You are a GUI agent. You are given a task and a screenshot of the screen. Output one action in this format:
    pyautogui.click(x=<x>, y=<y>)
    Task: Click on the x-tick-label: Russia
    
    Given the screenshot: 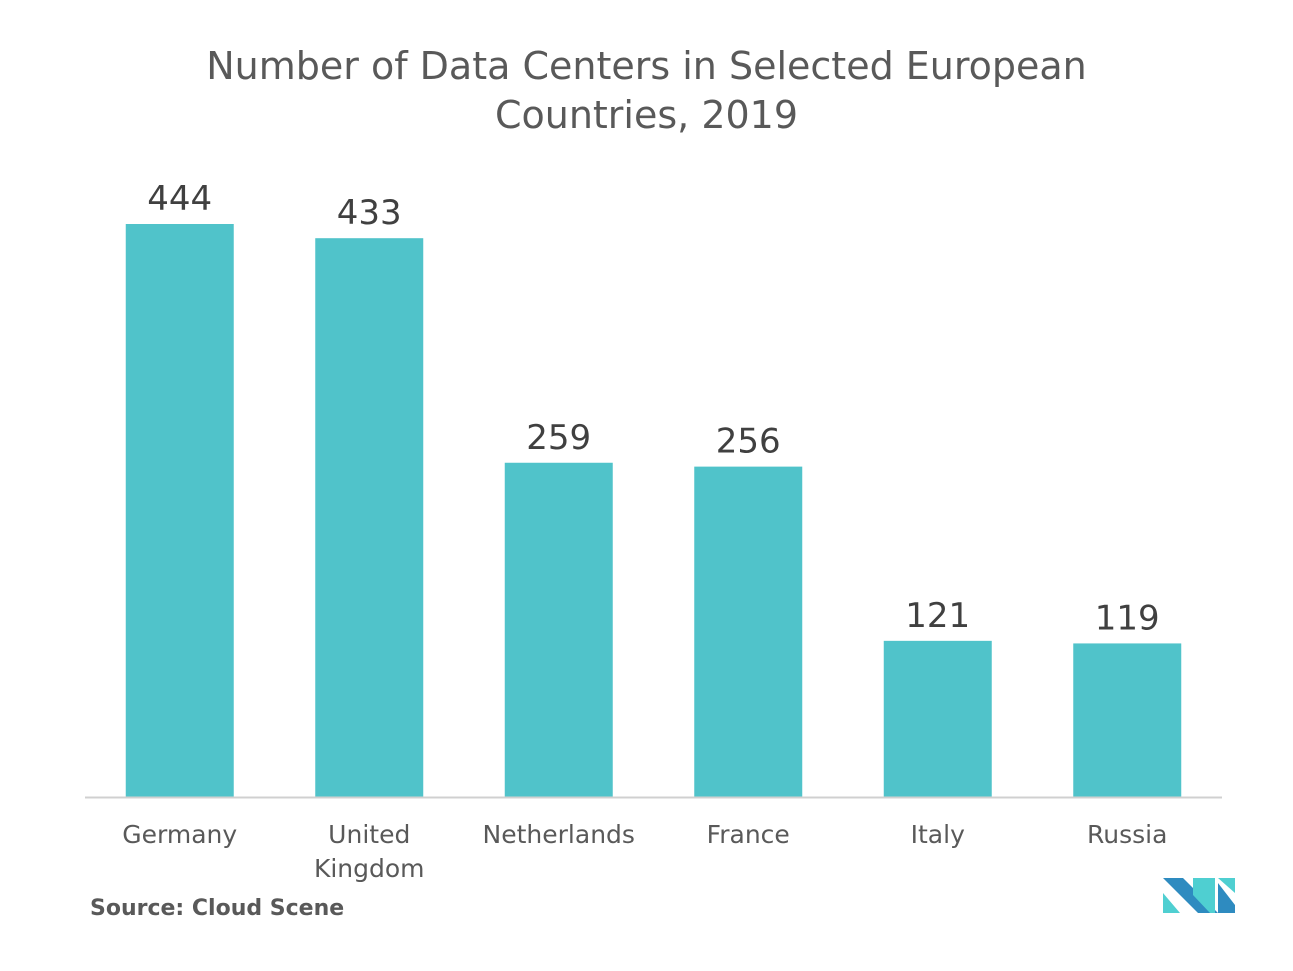 What is the action you would take?
    pyautogui.click(x=1127, y=834)
    